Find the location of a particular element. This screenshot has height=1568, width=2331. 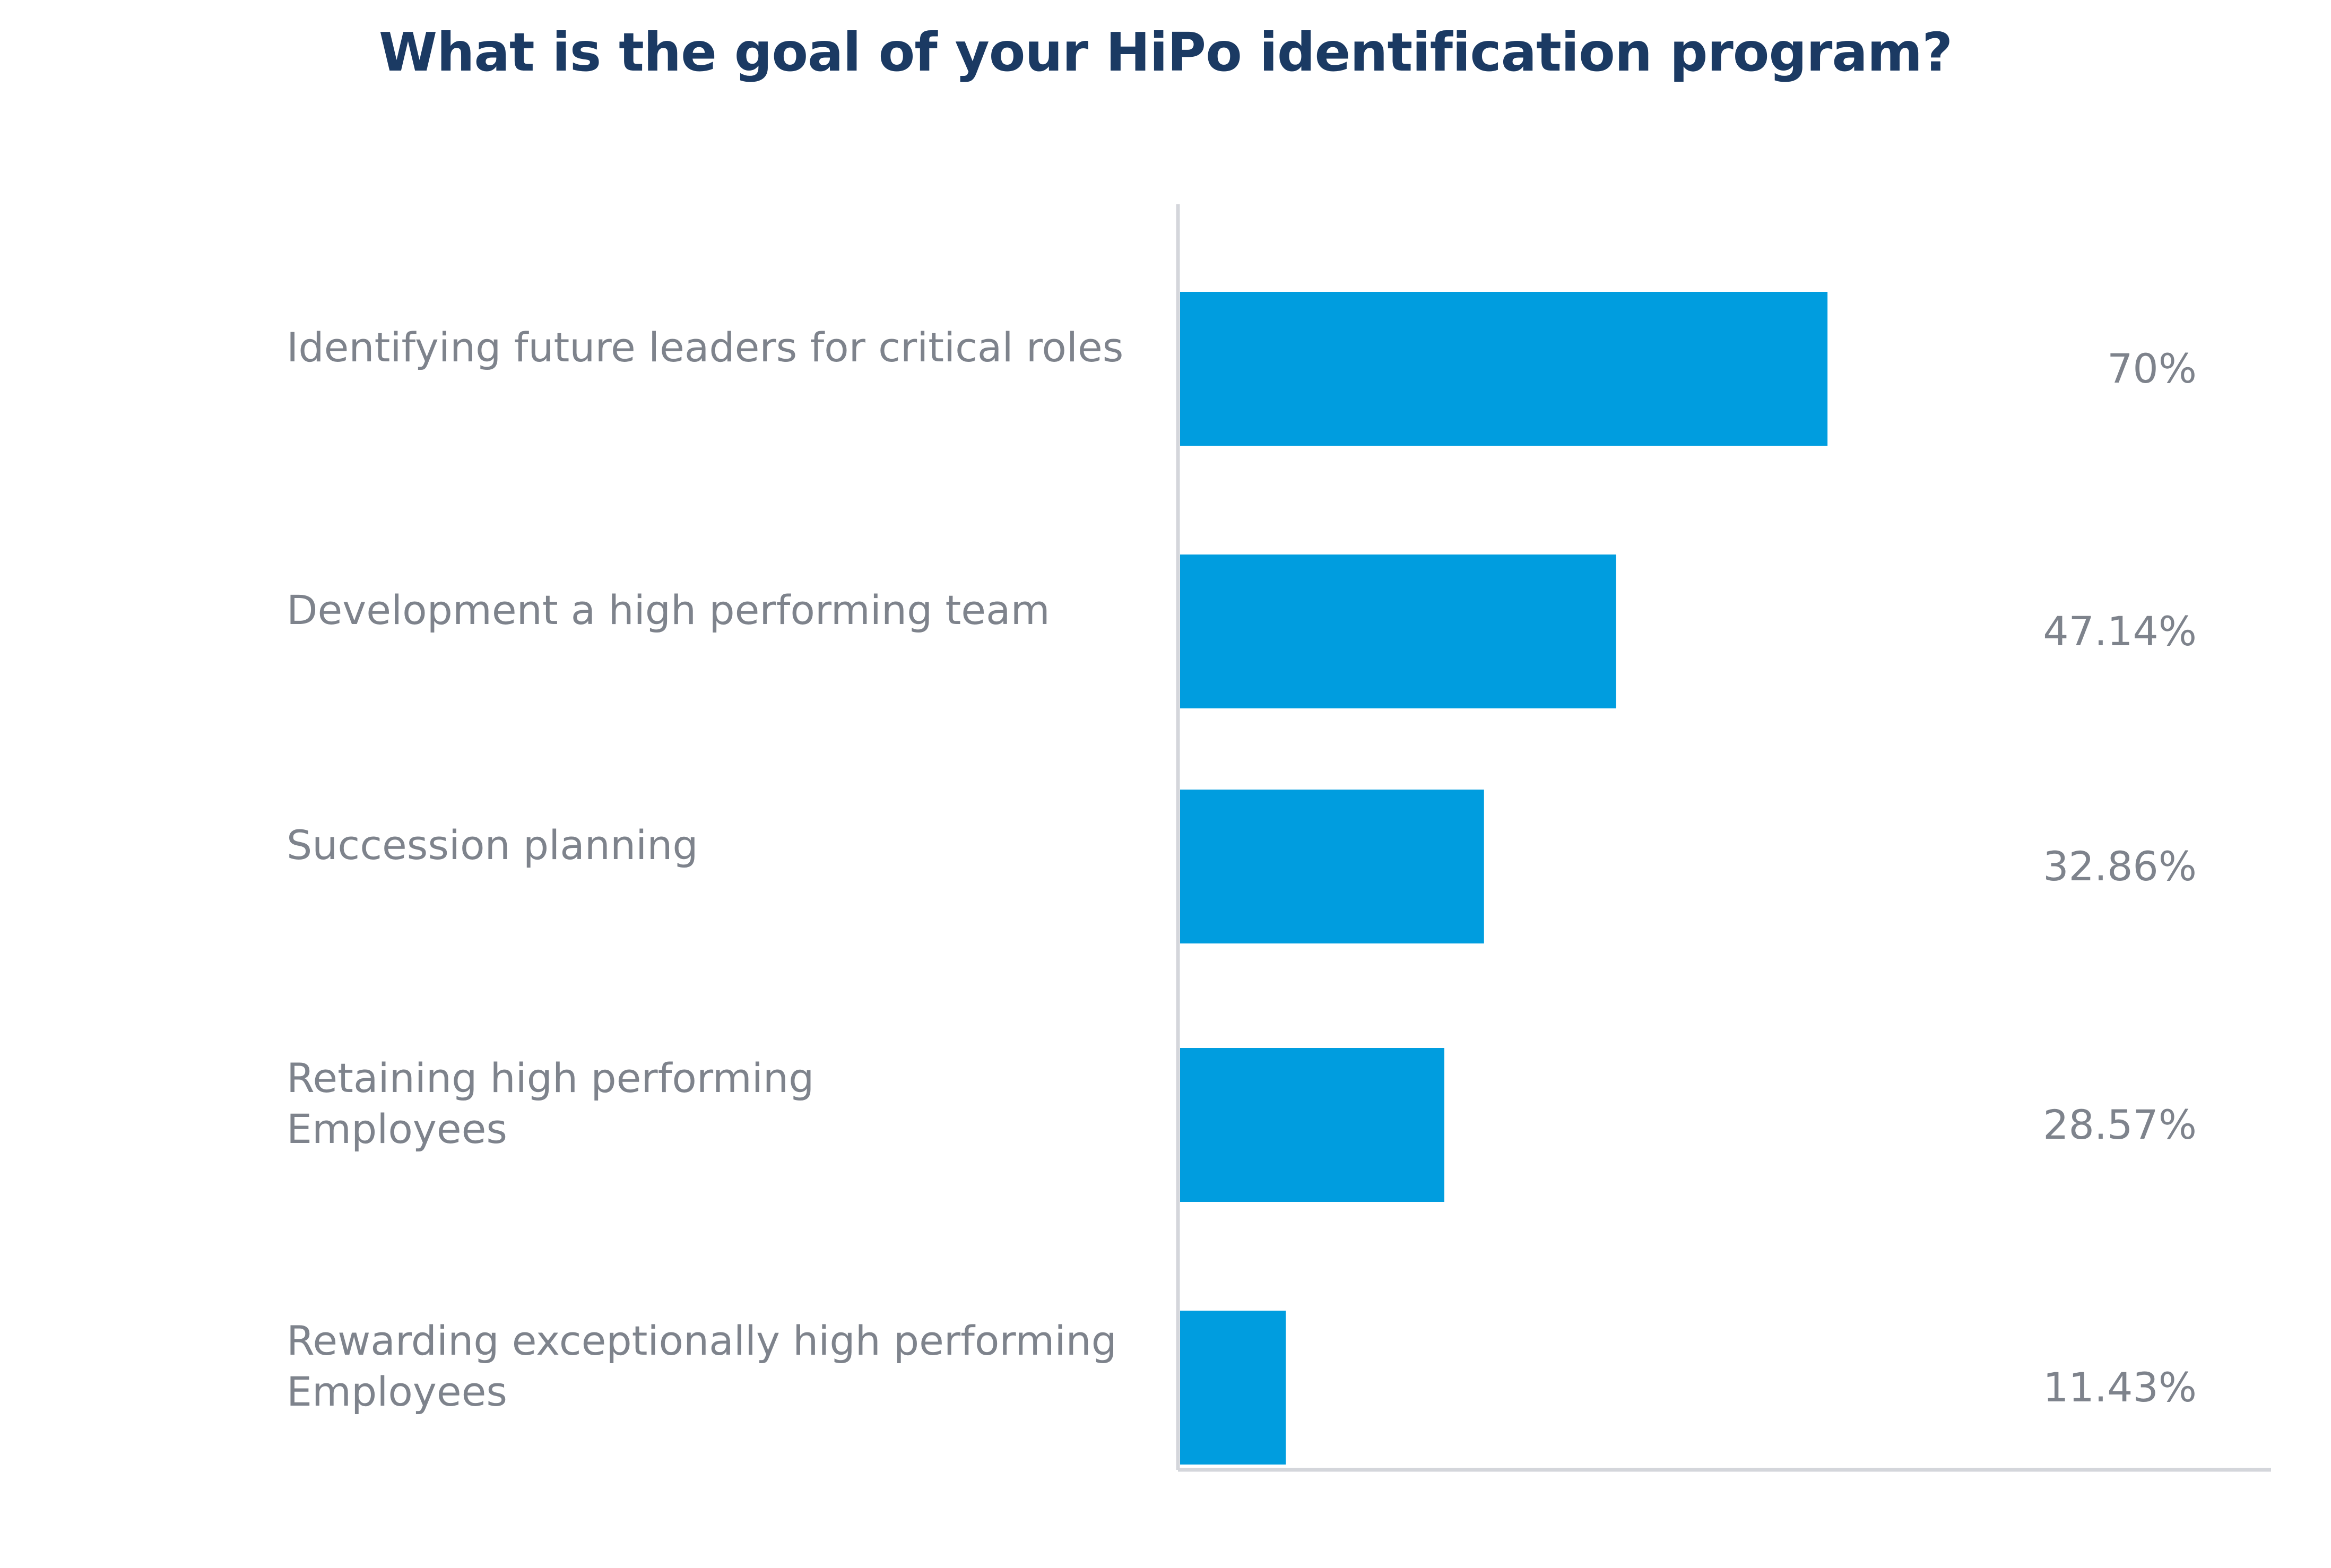

category-label: Development a high performing team is located at coordinates (668, 610).